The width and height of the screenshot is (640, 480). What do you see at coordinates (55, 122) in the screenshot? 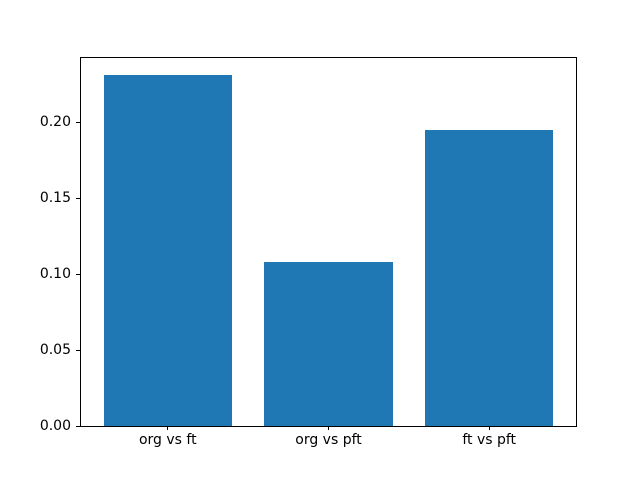
I see `y-tick-label: 0.20` at bounding box center [55, 122].